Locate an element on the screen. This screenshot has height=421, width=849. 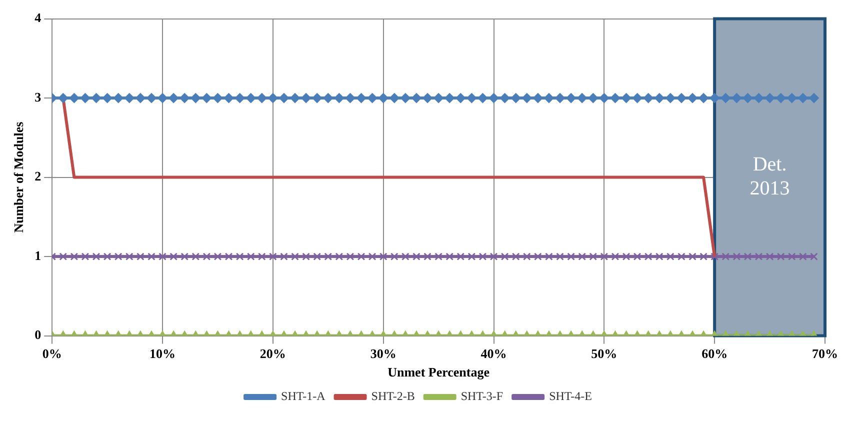
y-axis-title: Number of Modules is located at coordinates (18, 177).